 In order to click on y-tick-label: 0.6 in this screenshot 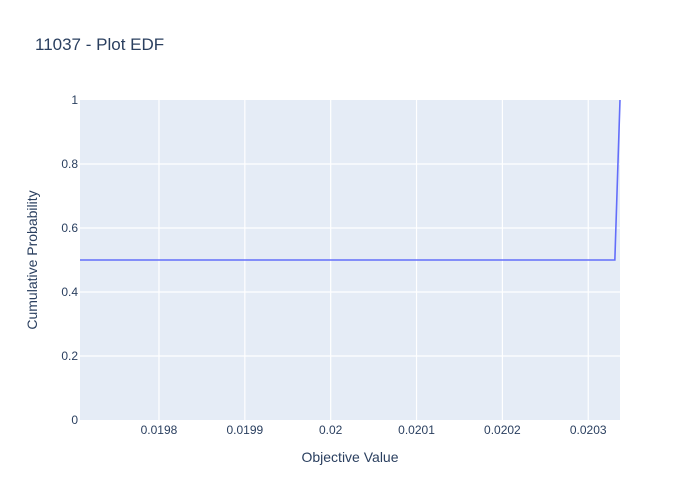, I will do `click(69, 228)`.